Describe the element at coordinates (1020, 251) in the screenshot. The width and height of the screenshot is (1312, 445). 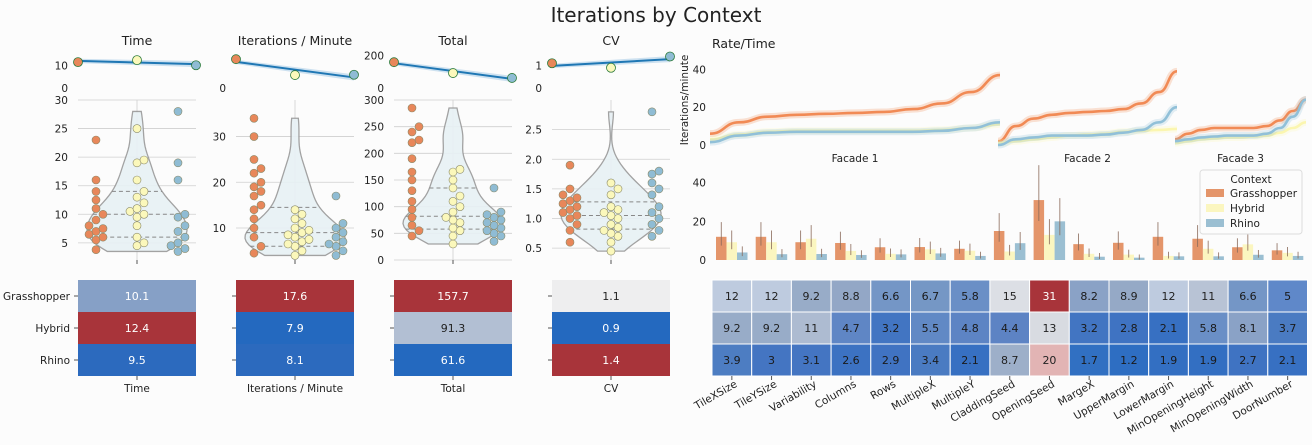
I see `rhino-bar` at that location.